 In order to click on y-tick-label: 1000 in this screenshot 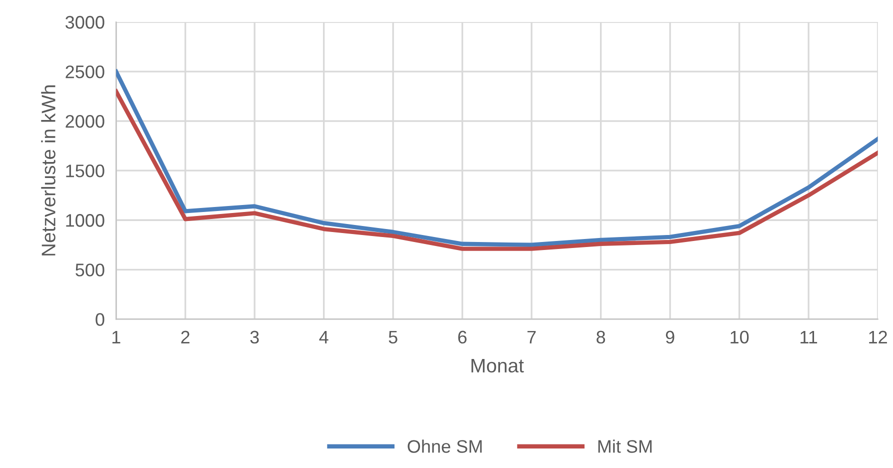, I will do `click(85, 220)`.